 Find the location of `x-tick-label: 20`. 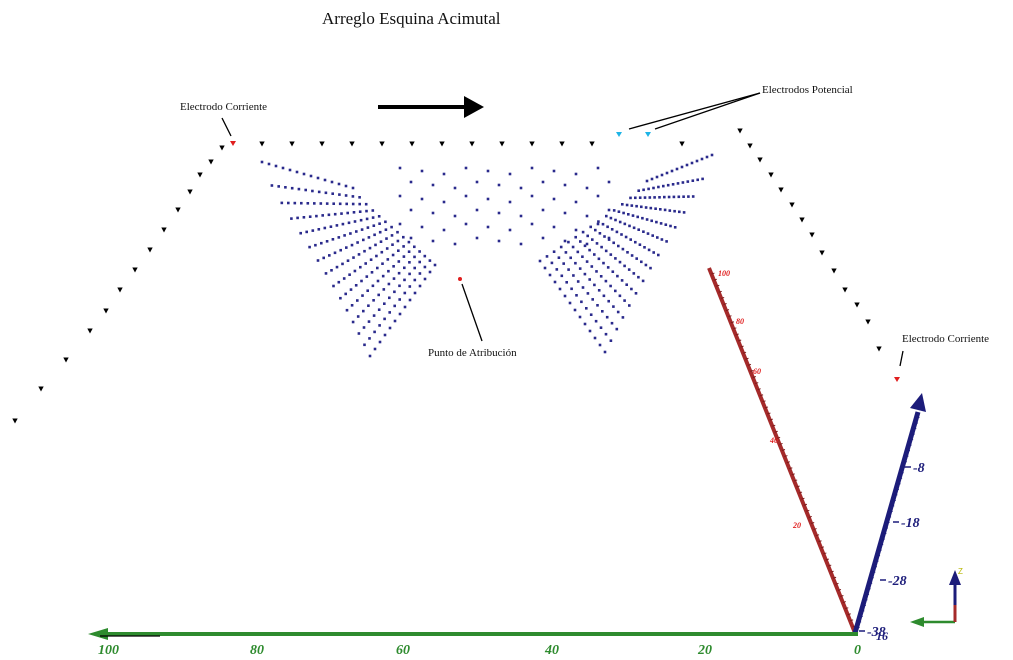

x-tick-label: 20 is located at coordinates (704, 650).